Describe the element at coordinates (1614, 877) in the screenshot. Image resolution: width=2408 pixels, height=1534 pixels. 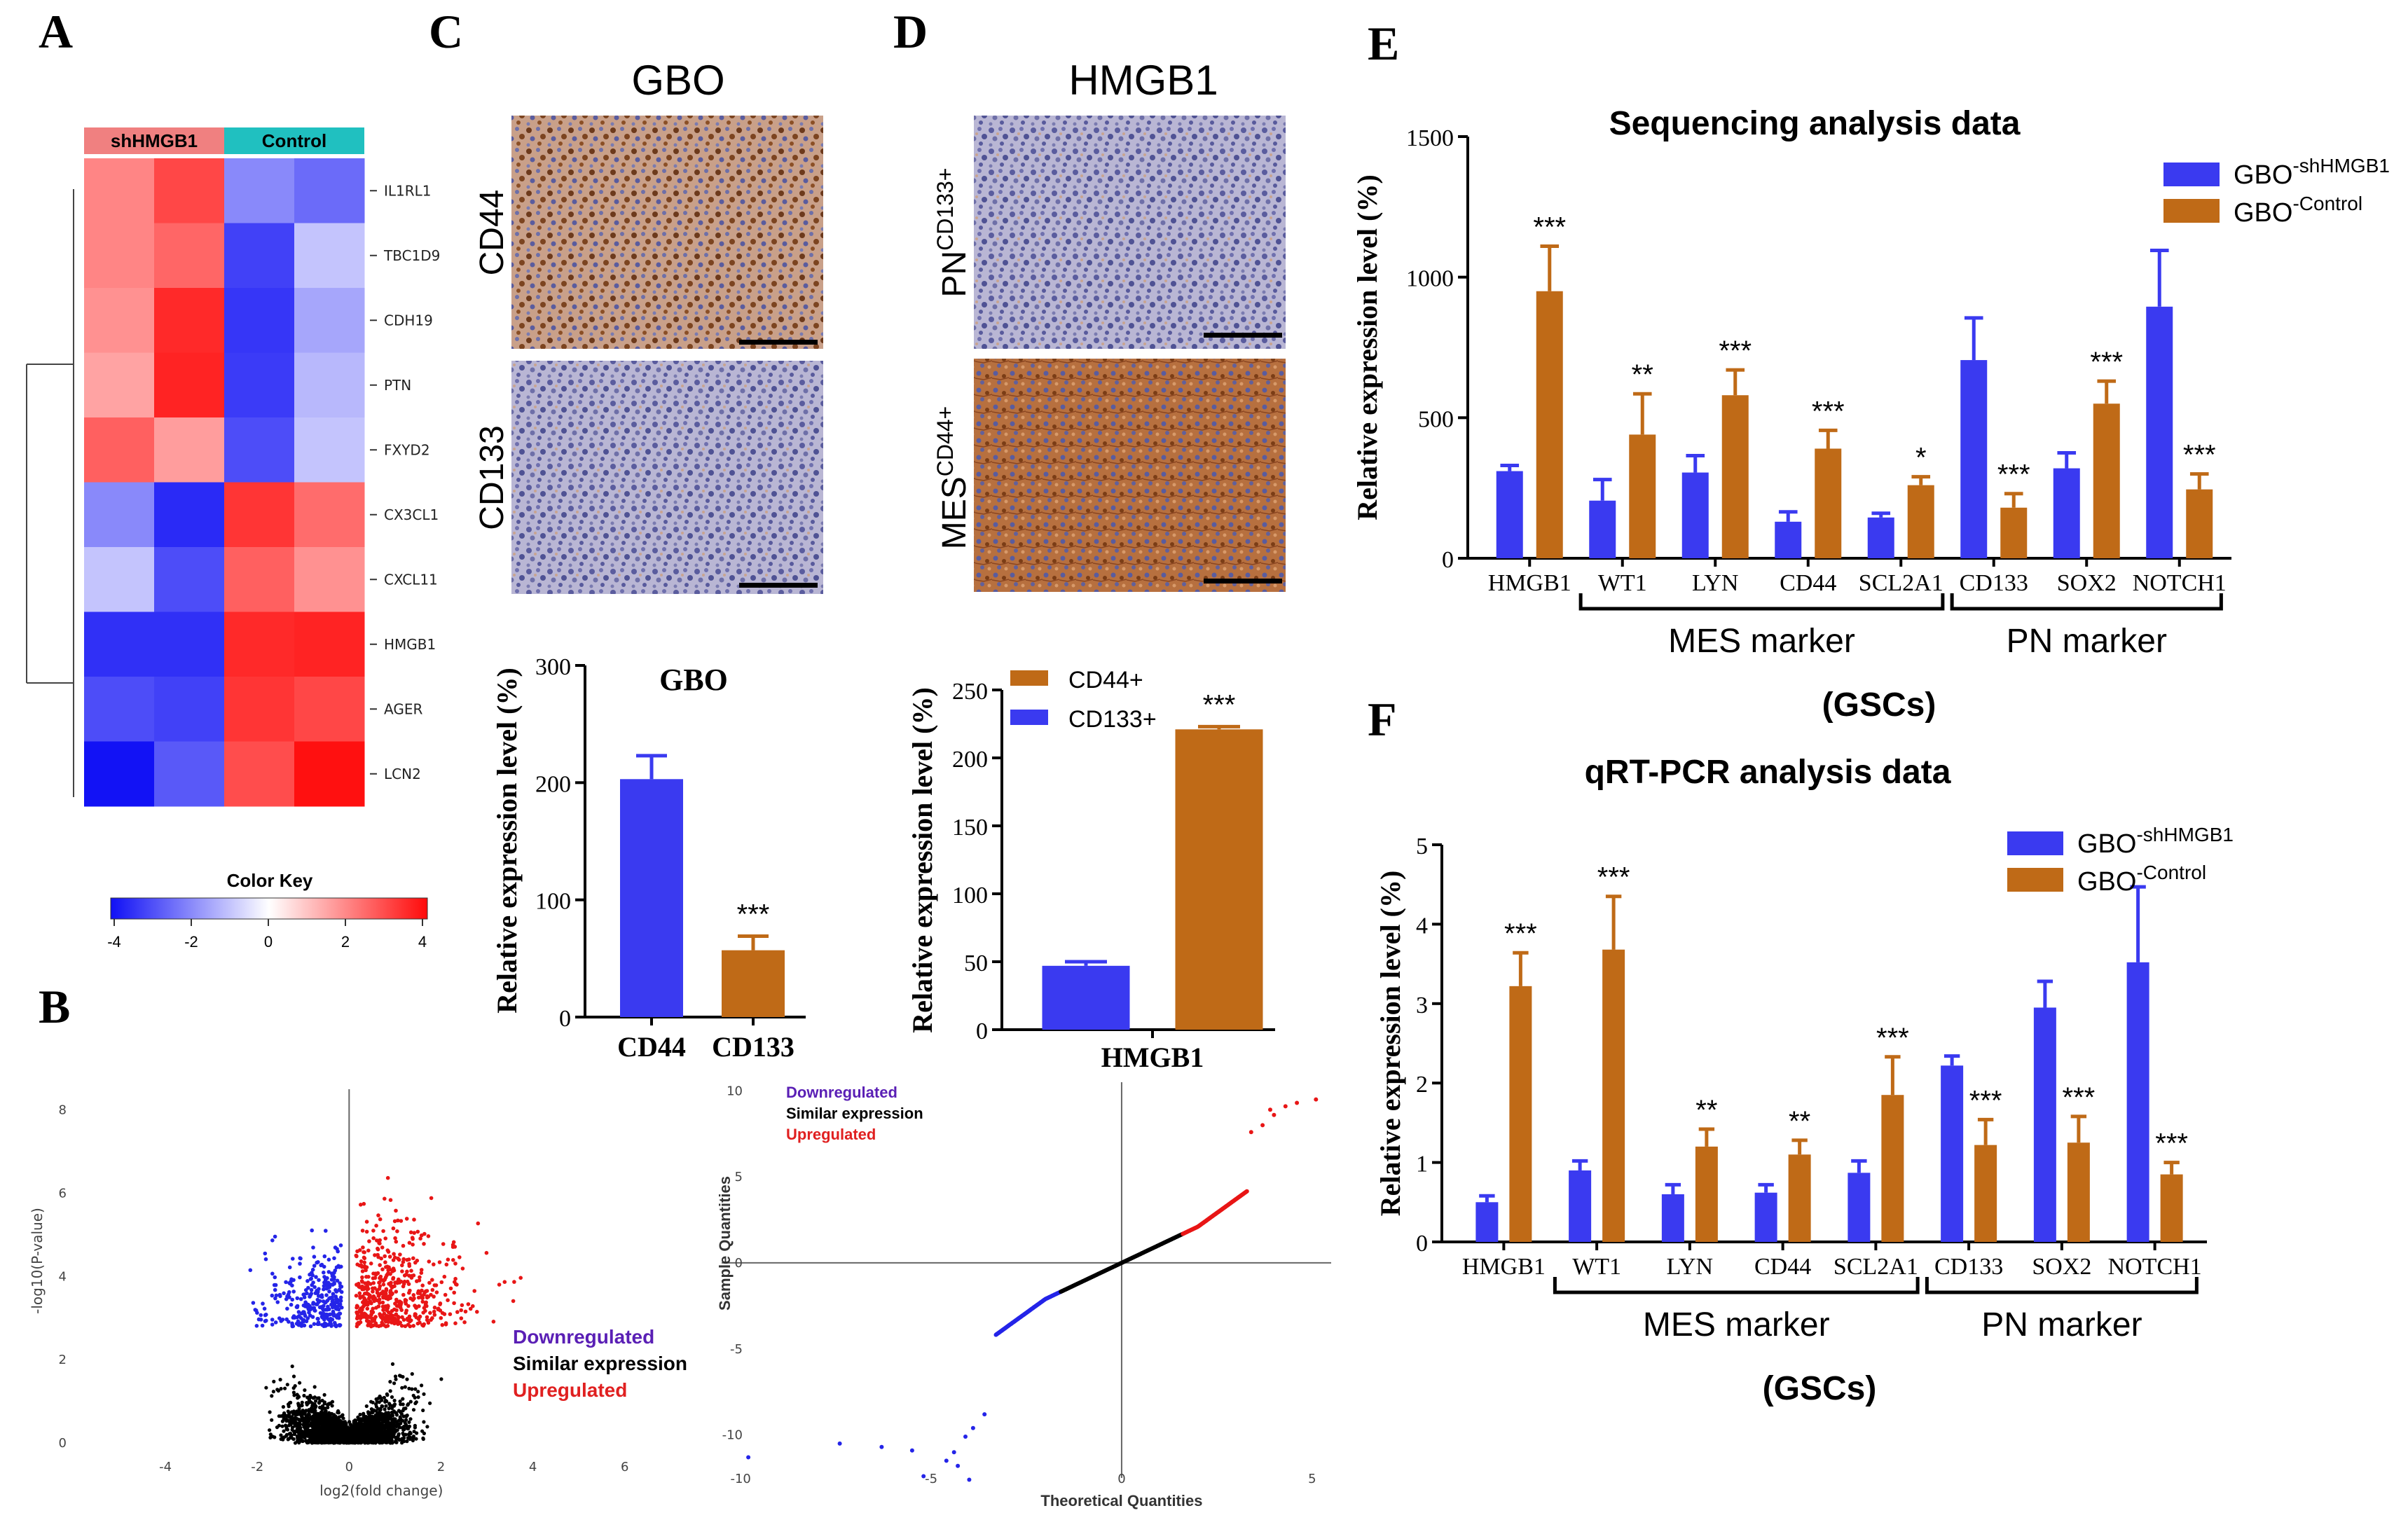
I see `significance-label: ***` at that location.